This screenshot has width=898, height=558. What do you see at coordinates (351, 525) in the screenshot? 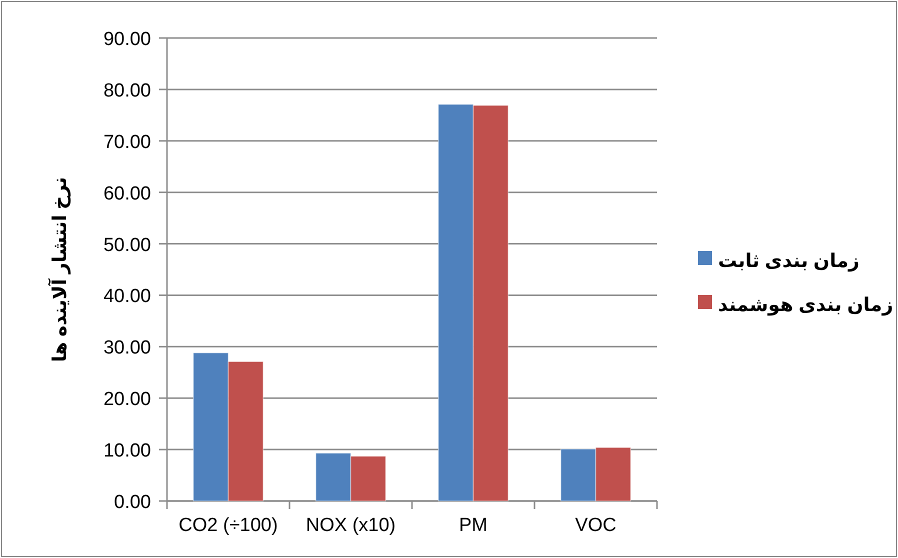
I see `x-tick-label: NOX (x10)` at bounding box center [351, 525].